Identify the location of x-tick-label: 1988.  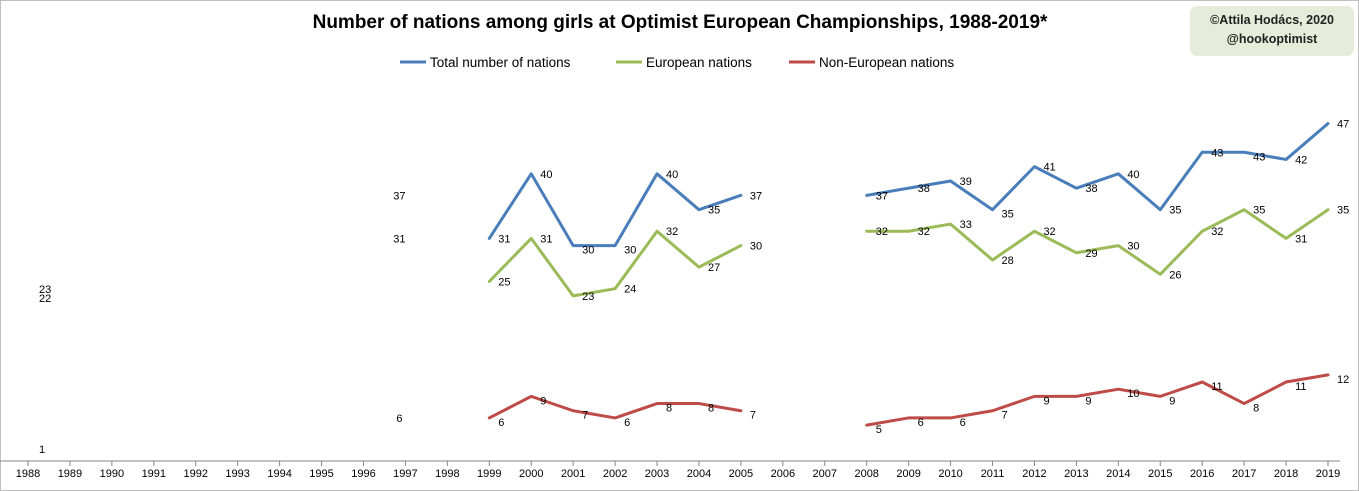
(28, 474).